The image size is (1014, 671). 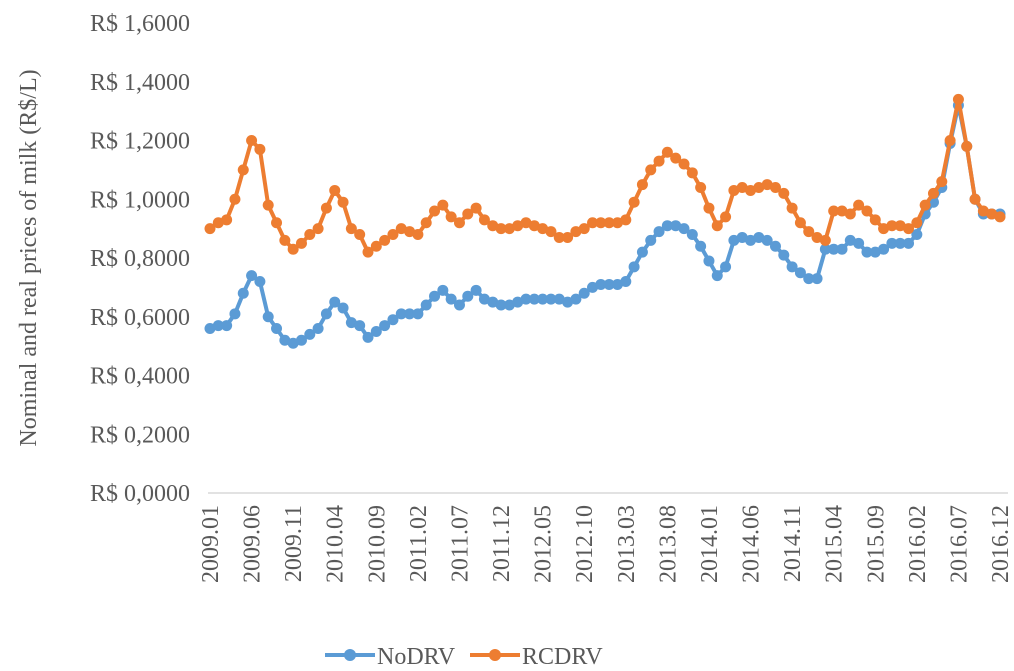 I want to click on x-tick-label: 2009.11, so click(x=294, y=543).